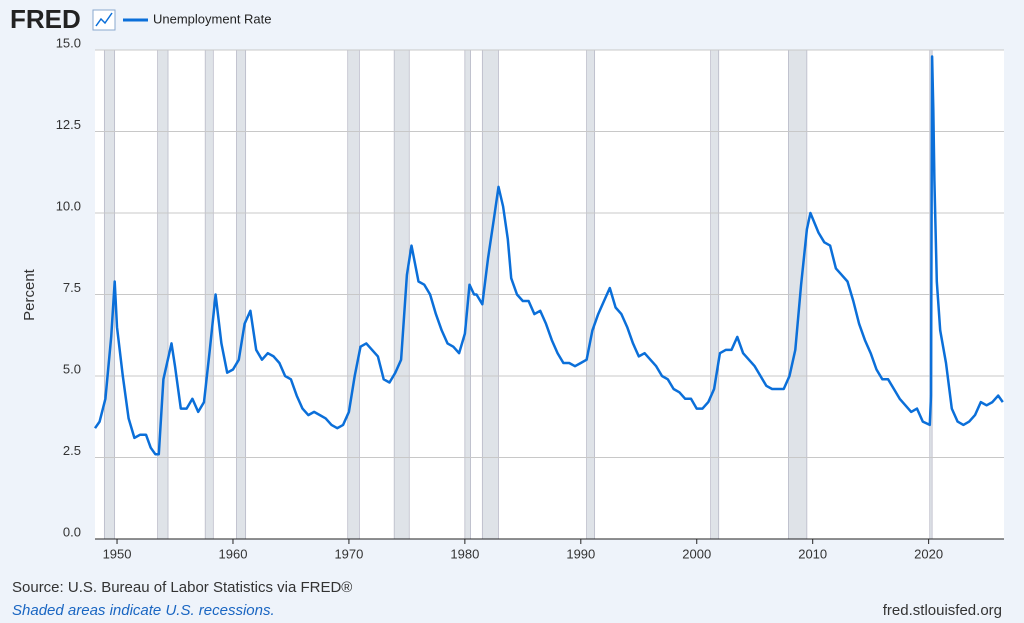 This screenshot has width=1024, height=623. Describe the element at coordinates (696, 553) in the screenshot. I see `x-tick-label: 2000` at that location.